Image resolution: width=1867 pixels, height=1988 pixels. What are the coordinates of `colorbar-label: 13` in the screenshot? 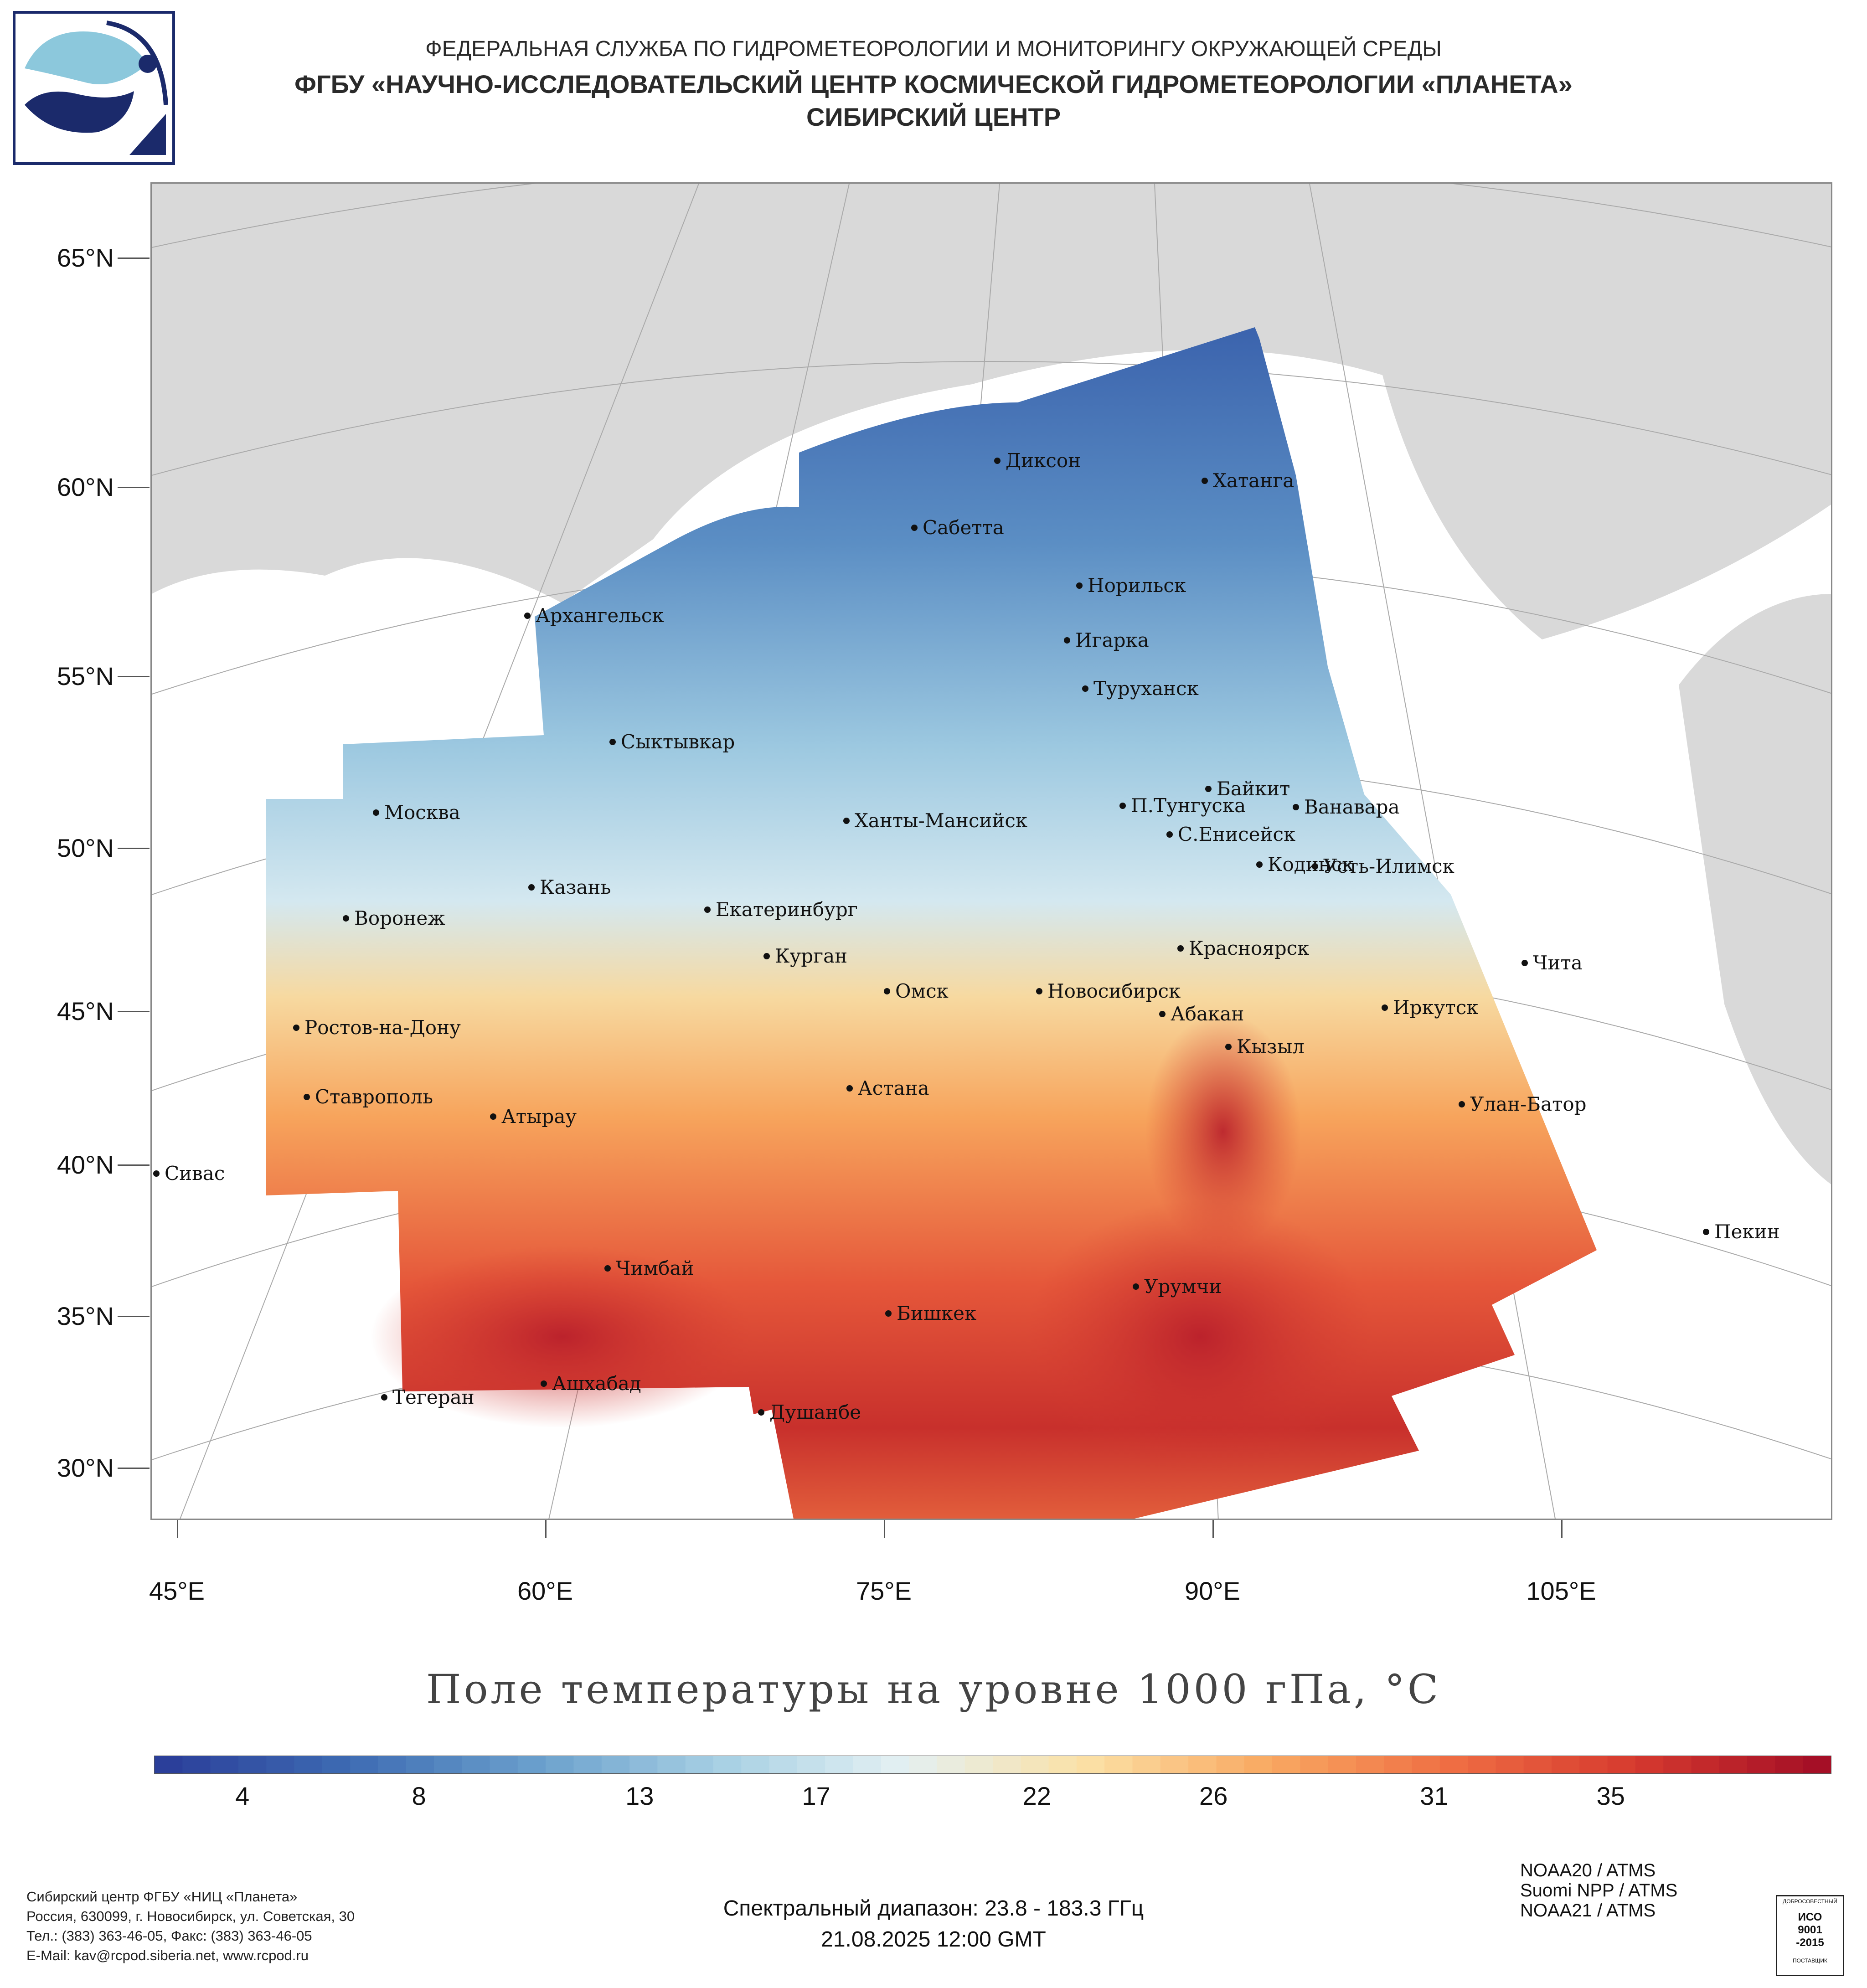 It's located at (639, 1796).